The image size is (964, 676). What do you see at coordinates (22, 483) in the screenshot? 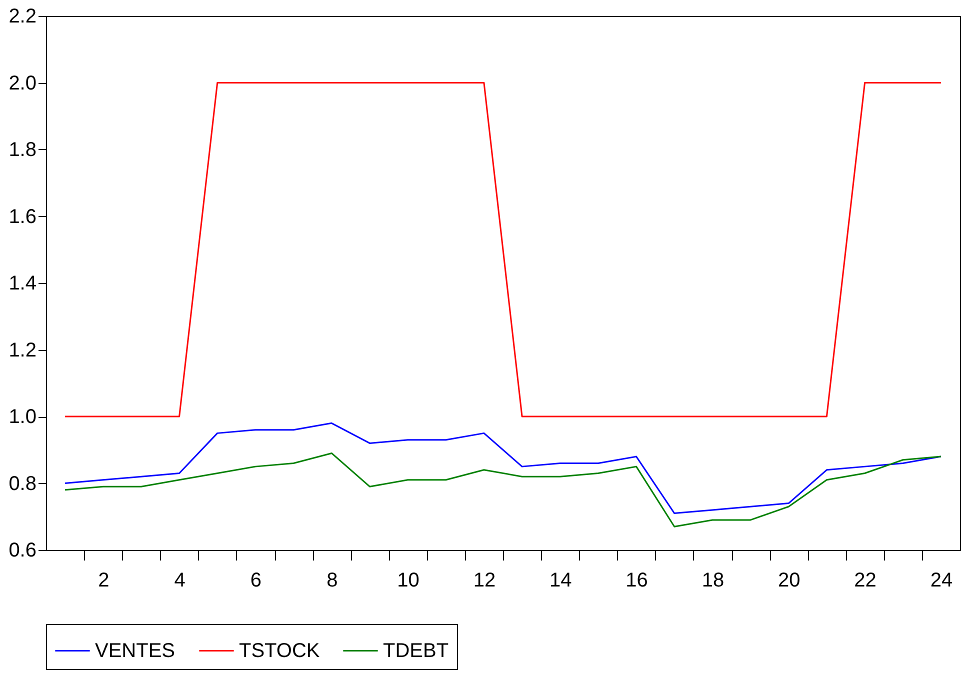
I see `y-tick-label: 0.8` at bounding box center [22, 483].